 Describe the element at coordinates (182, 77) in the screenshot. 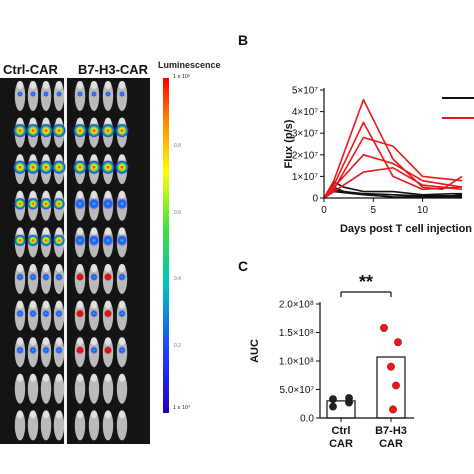

I see `luminescence-max-label: 1 x 10⁶` at that location.